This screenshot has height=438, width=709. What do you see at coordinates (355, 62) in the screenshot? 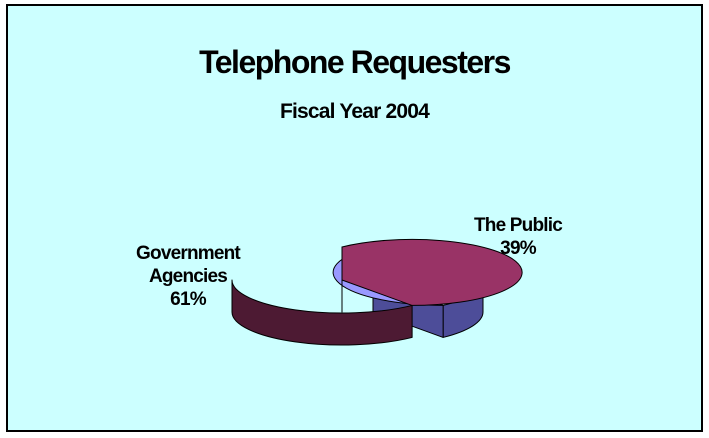
I see `chart-title: Telephone Requesters` at bounding box center [355, 62].